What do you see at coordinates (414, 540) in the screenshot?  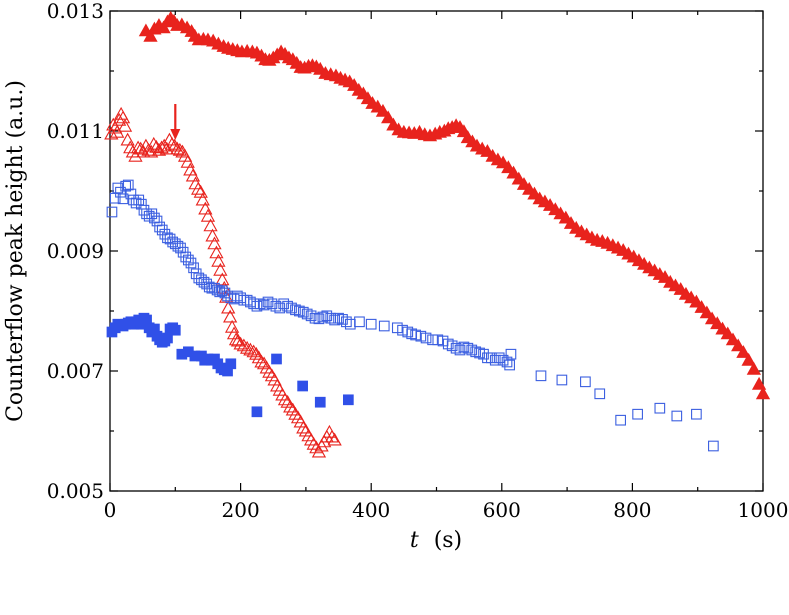 I see `x-axis-label-var: t` at bounding box center [414, 540].